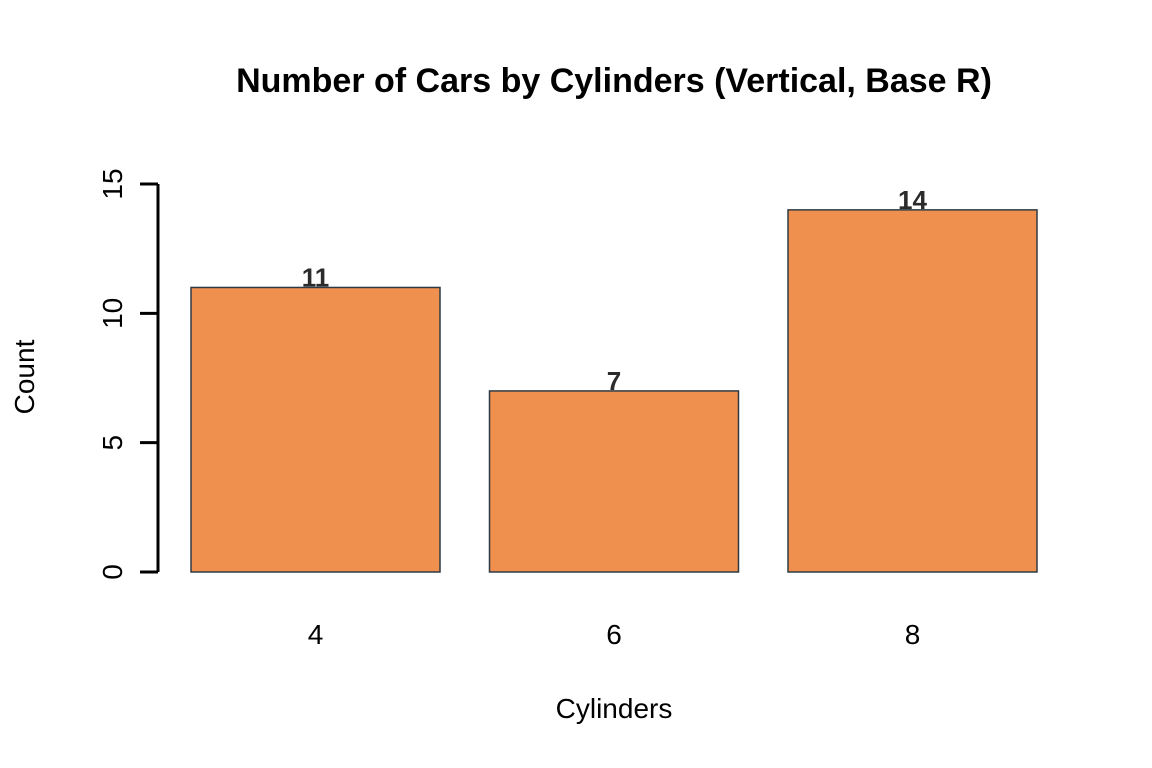 The width and height of the screenshot is (1152, 768). What do you see at coordinates (128, 374) in the screenshot?
I see `y-axis: 0 5 10 15` at bounding box center [128, 374].